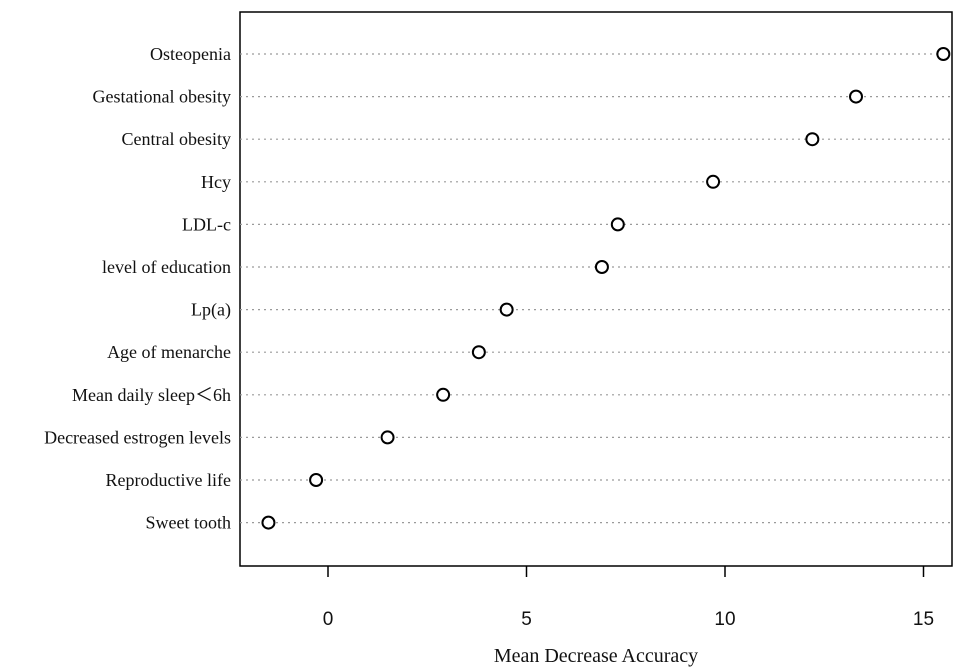 Image resolution: width=954 pixels, height=669 pixels. What do you see at coordinates (724, 619) in the screenshot?
I see `x-tick-label: 10` at bounding box center [724, 619].